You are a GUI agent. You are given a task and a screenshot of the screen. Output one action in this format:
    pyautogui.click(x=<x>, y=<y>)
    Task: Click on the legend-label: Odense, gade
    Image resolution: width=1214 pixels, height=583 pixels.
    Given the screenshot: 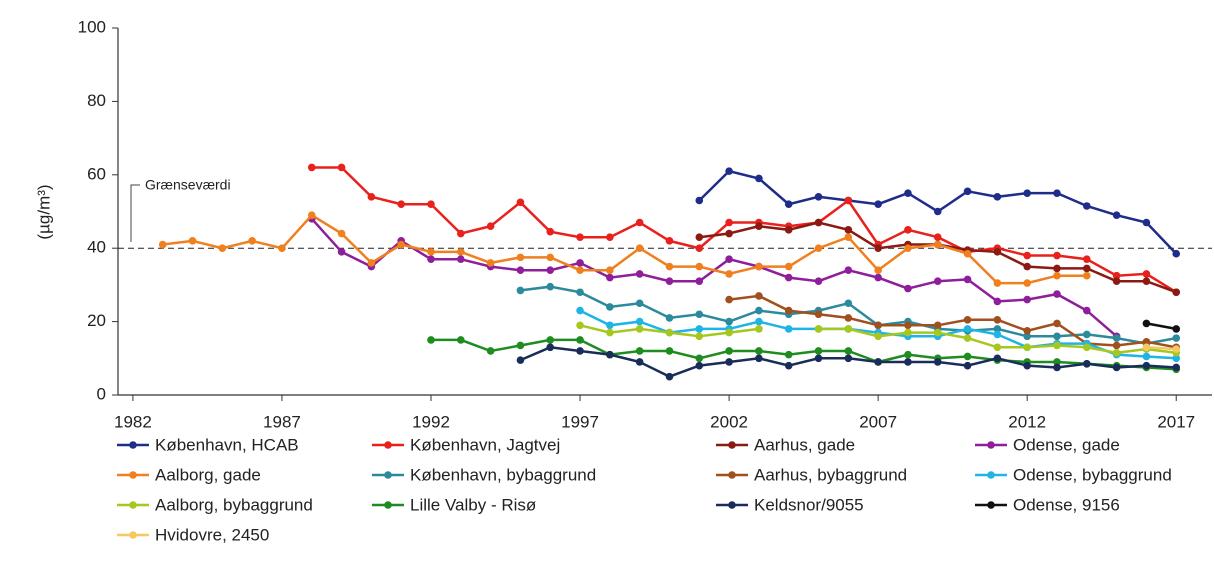 What is the action you would take?
    pyautogui.click(x=1066, y=444)
    